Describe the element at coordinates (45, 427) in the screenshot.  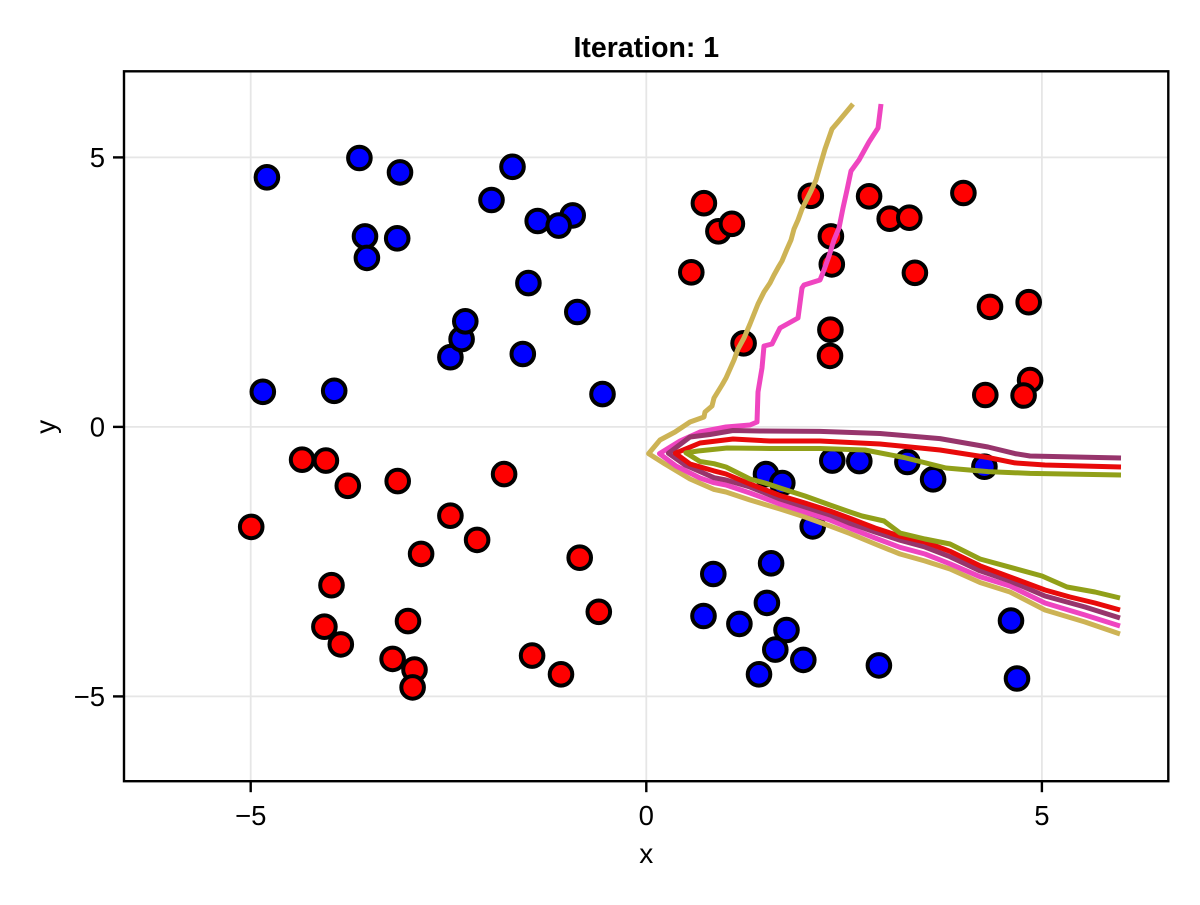
I see `svg-text: y` at that location.